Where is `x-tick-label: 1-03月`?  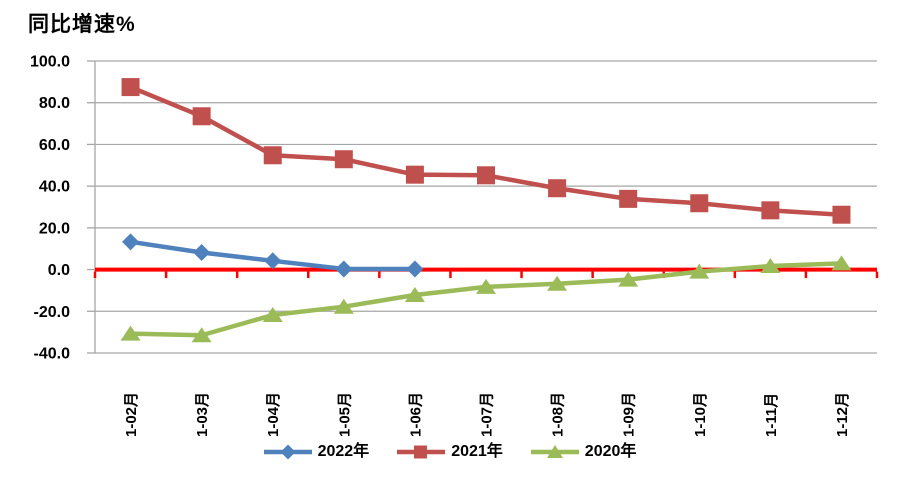
x-tick-label: 1-03月 is located at coordinates (202, 414).